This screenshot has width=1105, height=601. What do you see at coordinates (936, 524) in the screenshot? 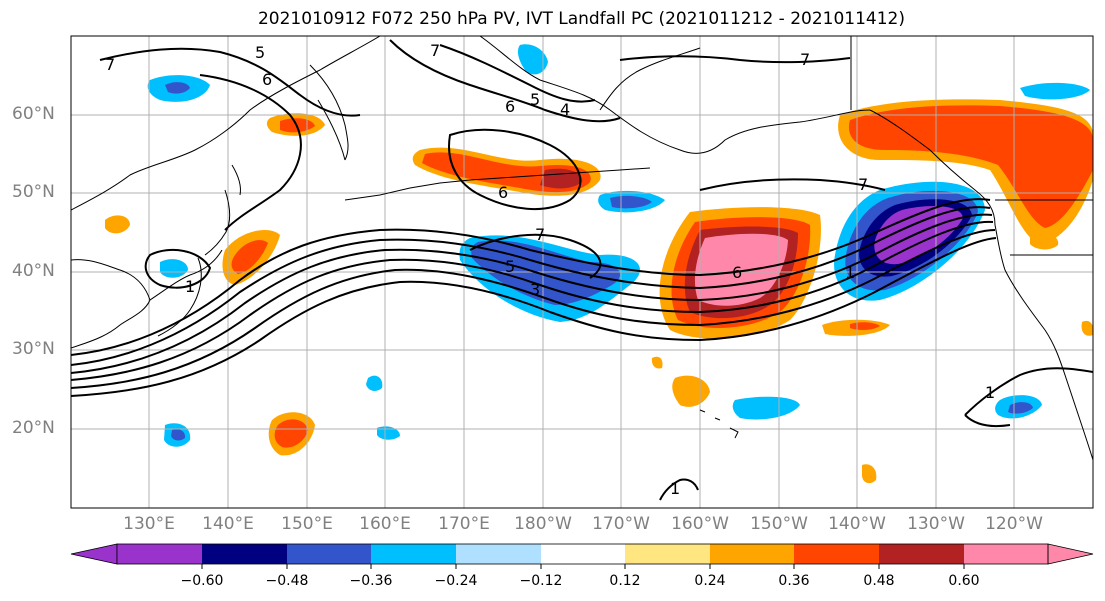
I see `lon-label: 130°W` at bounding box center [936, 524].